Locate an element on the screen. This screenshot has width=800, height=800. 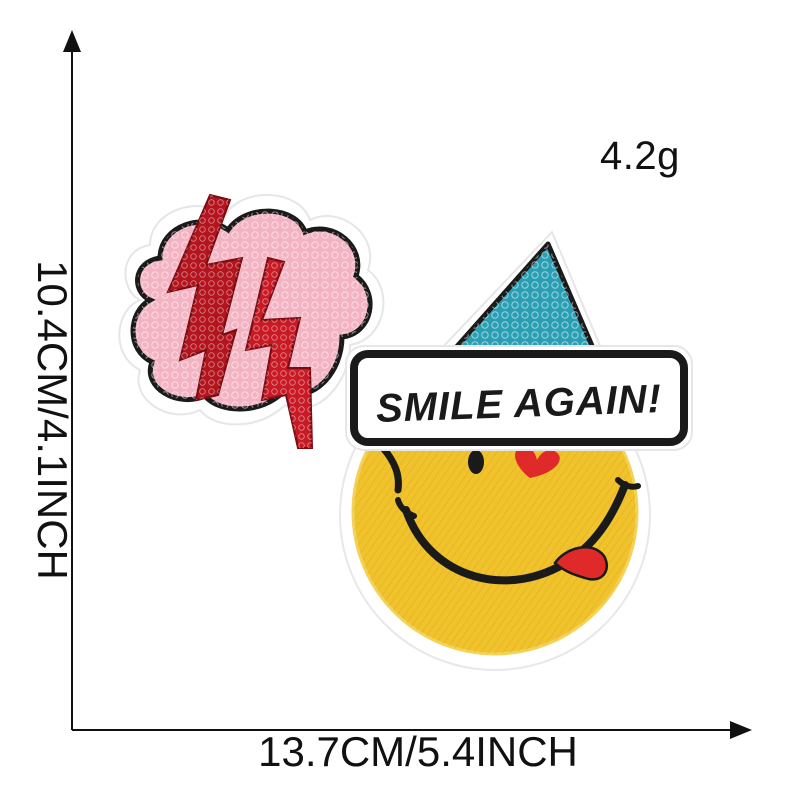
smile-mouth is located at coordinates (515, 533).